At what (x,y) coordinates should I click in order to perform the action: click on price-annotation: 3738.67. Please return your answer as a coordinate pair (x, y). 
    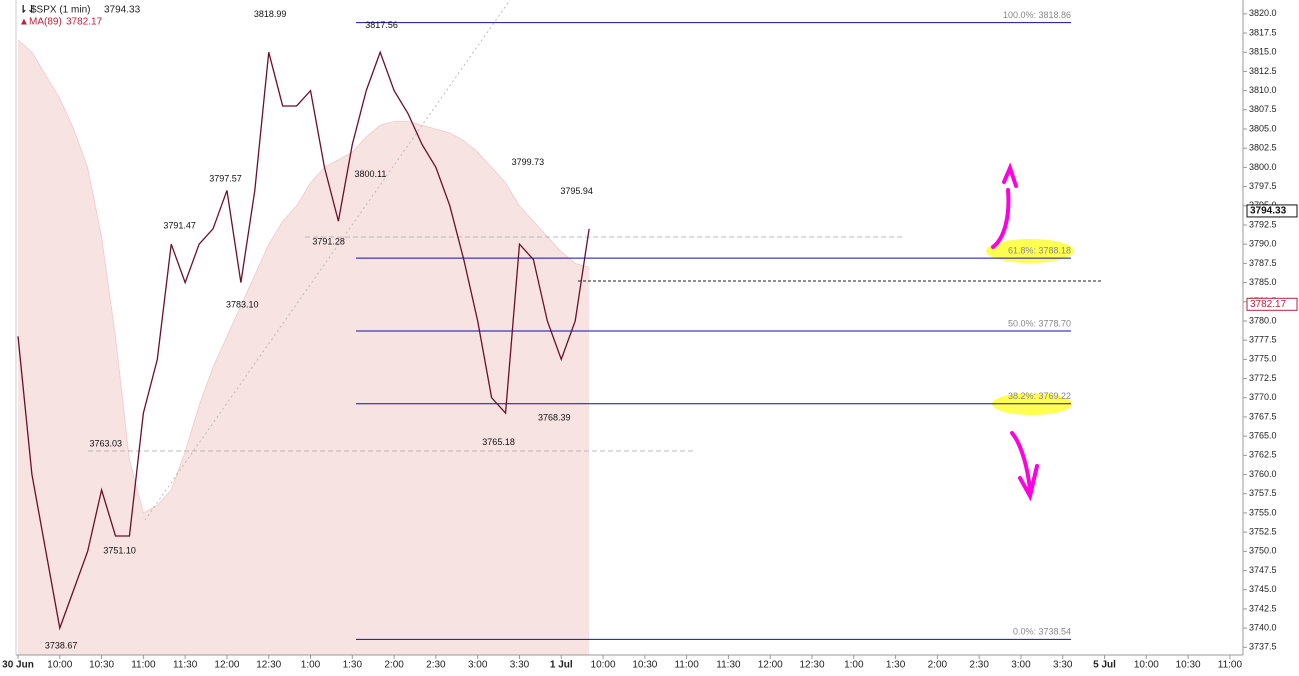
    Looking at the image, I should click on (61, 646).